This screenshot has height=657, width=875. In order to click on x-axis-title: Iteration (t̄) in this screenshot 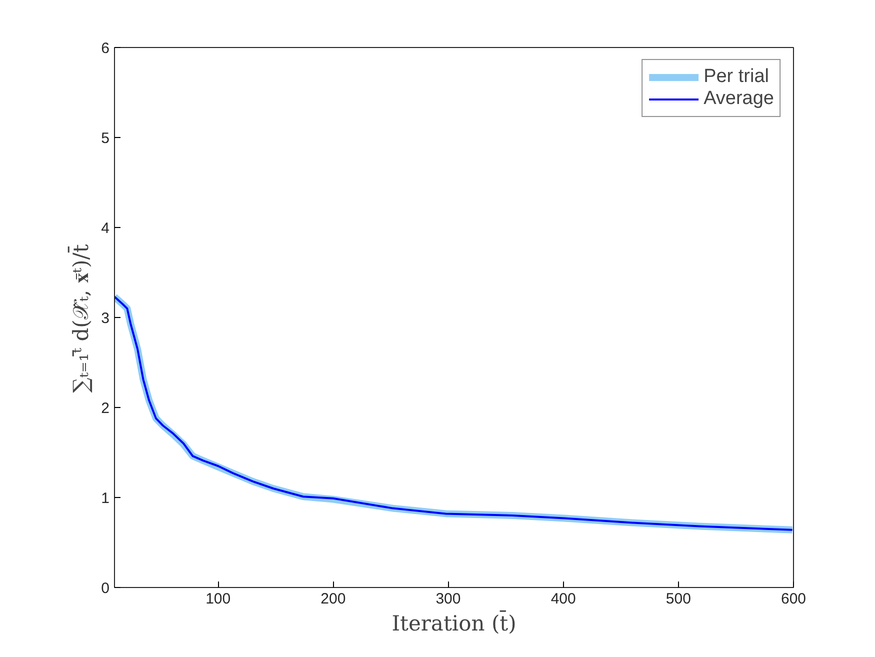, I will do `click(454, 623)`.